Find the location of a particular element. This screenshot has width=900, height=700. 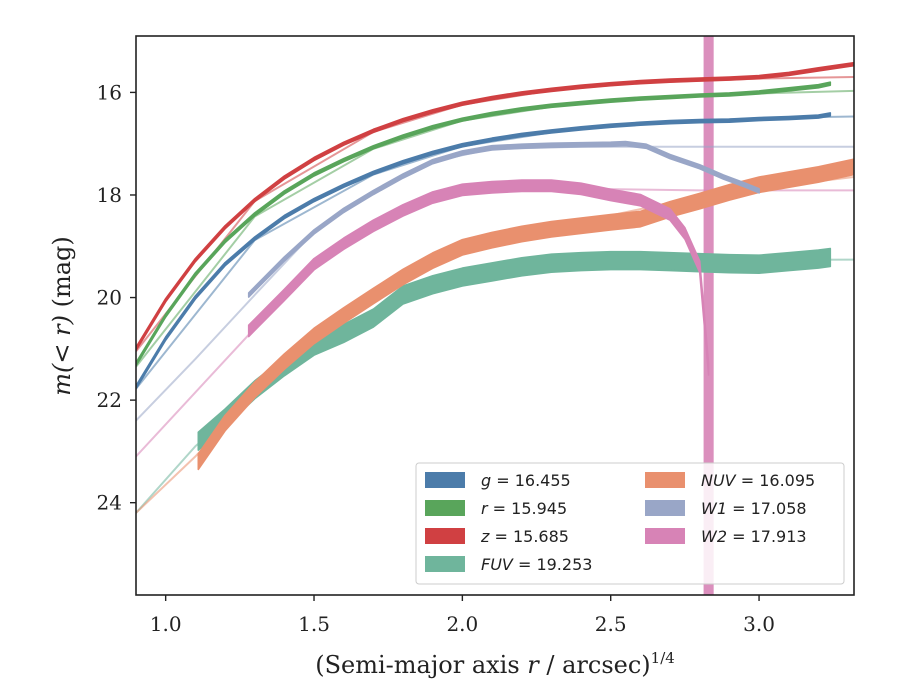

legend-entry-w2: W2 = 17.913 is located at coordinates (726, 536).